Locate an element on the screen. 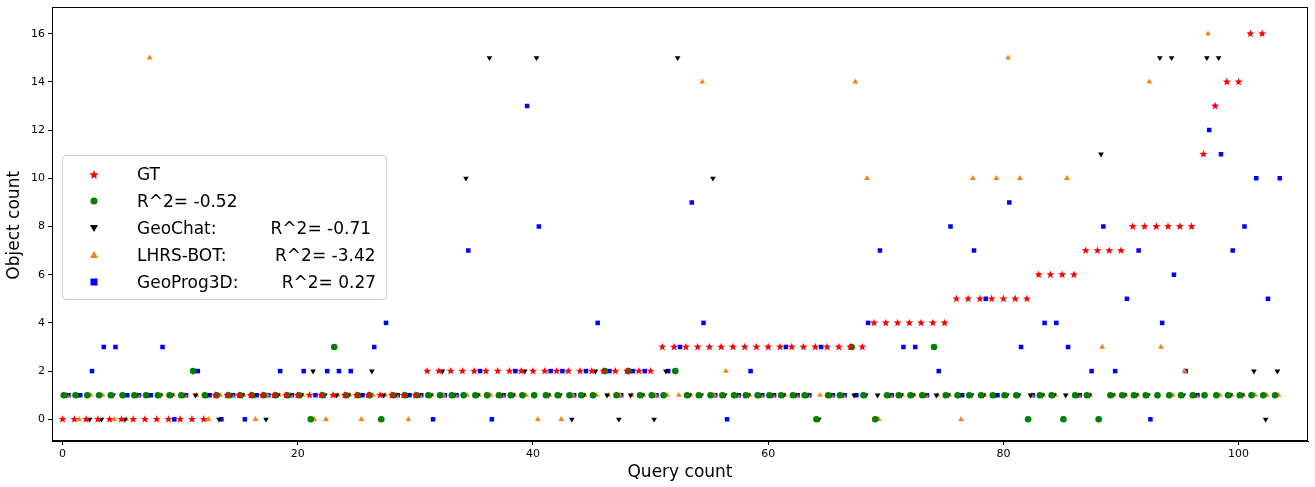  legend-label: GT is located at coordinates (148, 173).